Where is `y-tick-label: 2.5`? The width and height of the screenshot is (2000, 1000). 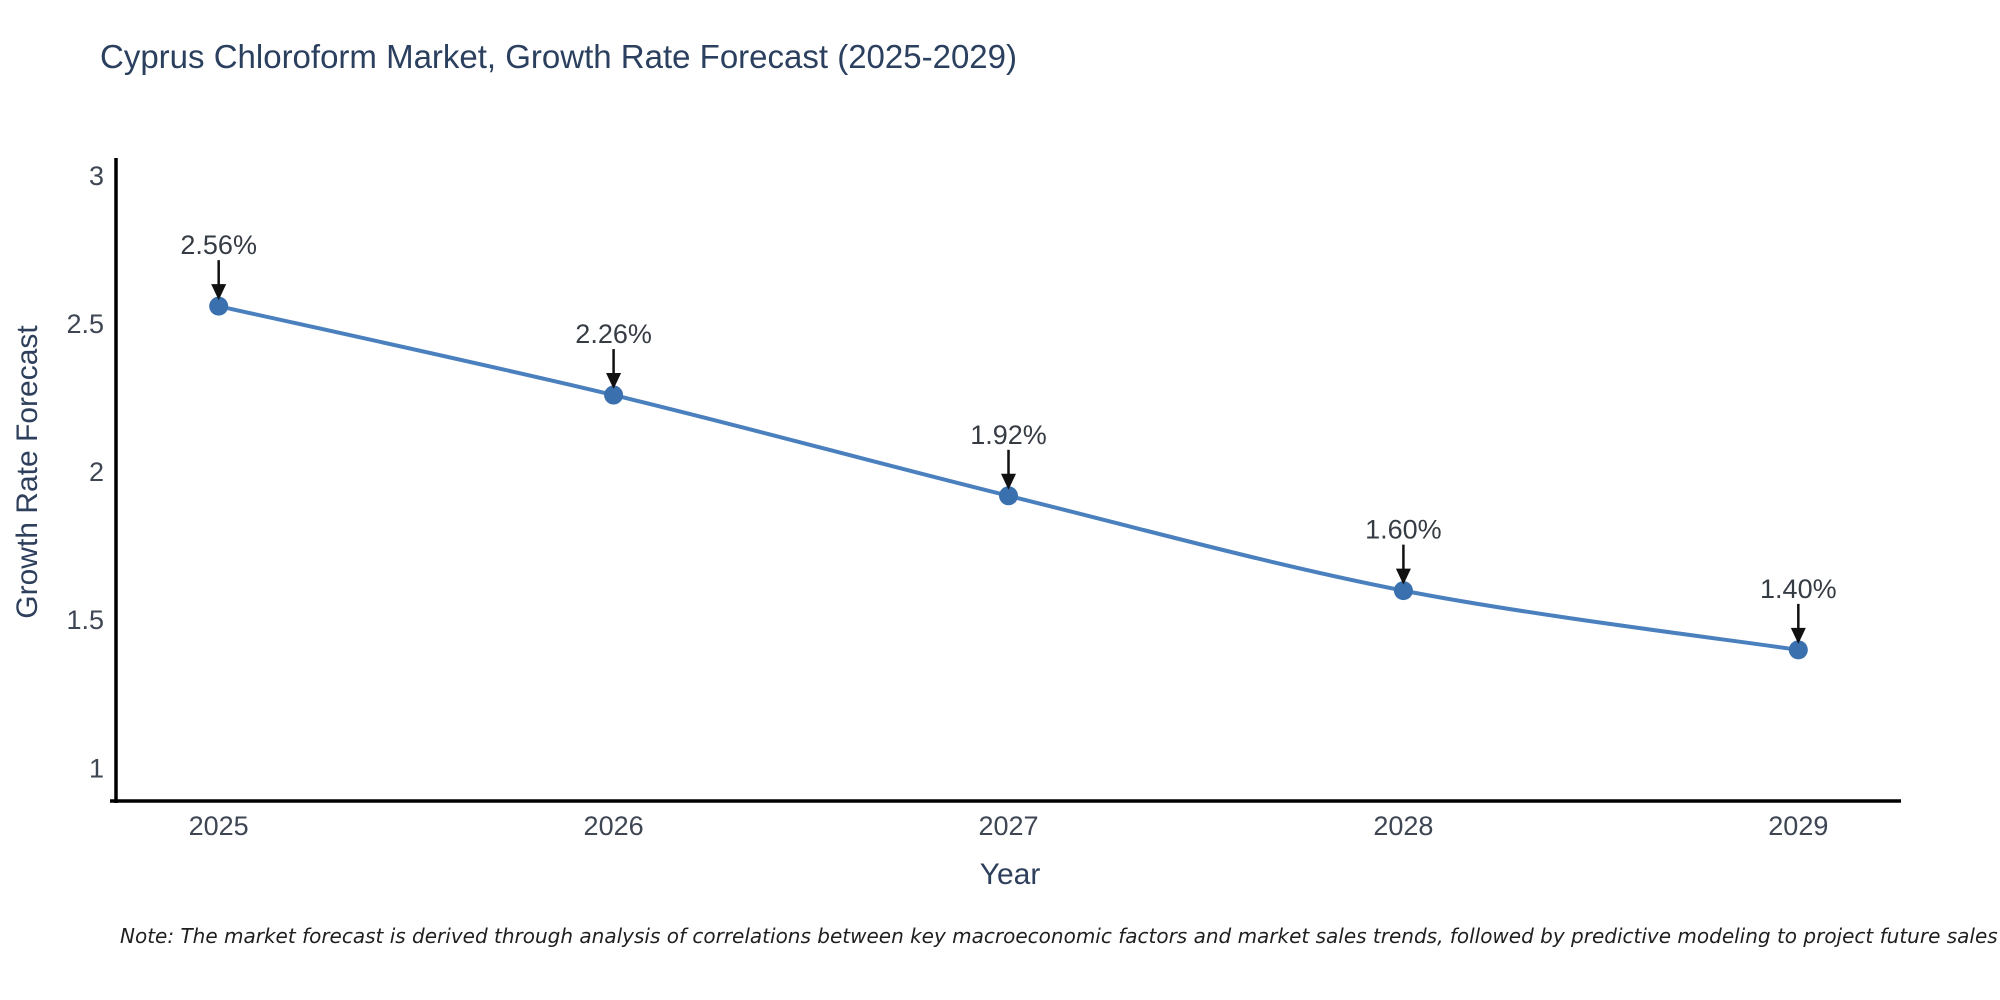 y-tick-label: 2.5 is located at coordinates (85, 324).